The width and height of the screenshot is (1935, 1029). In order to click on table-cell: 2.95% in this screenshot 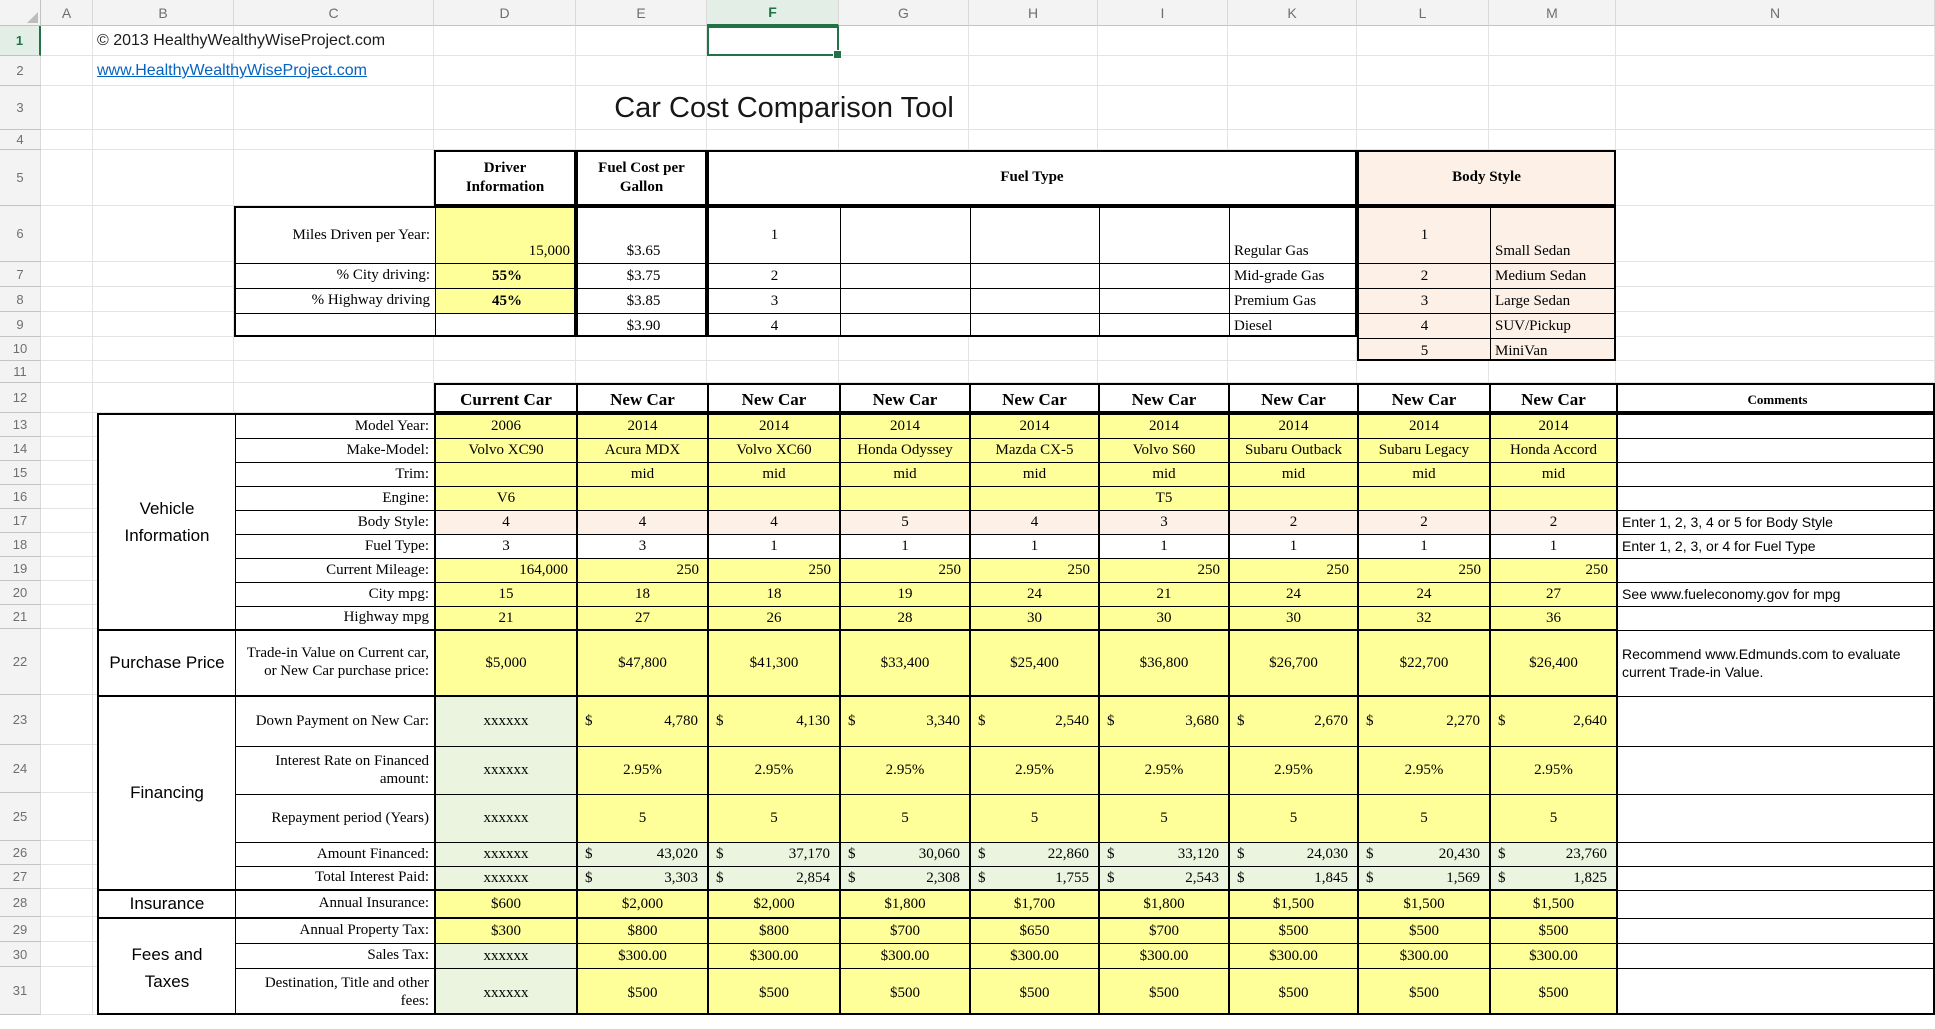, I will do `click(906, 771)`.